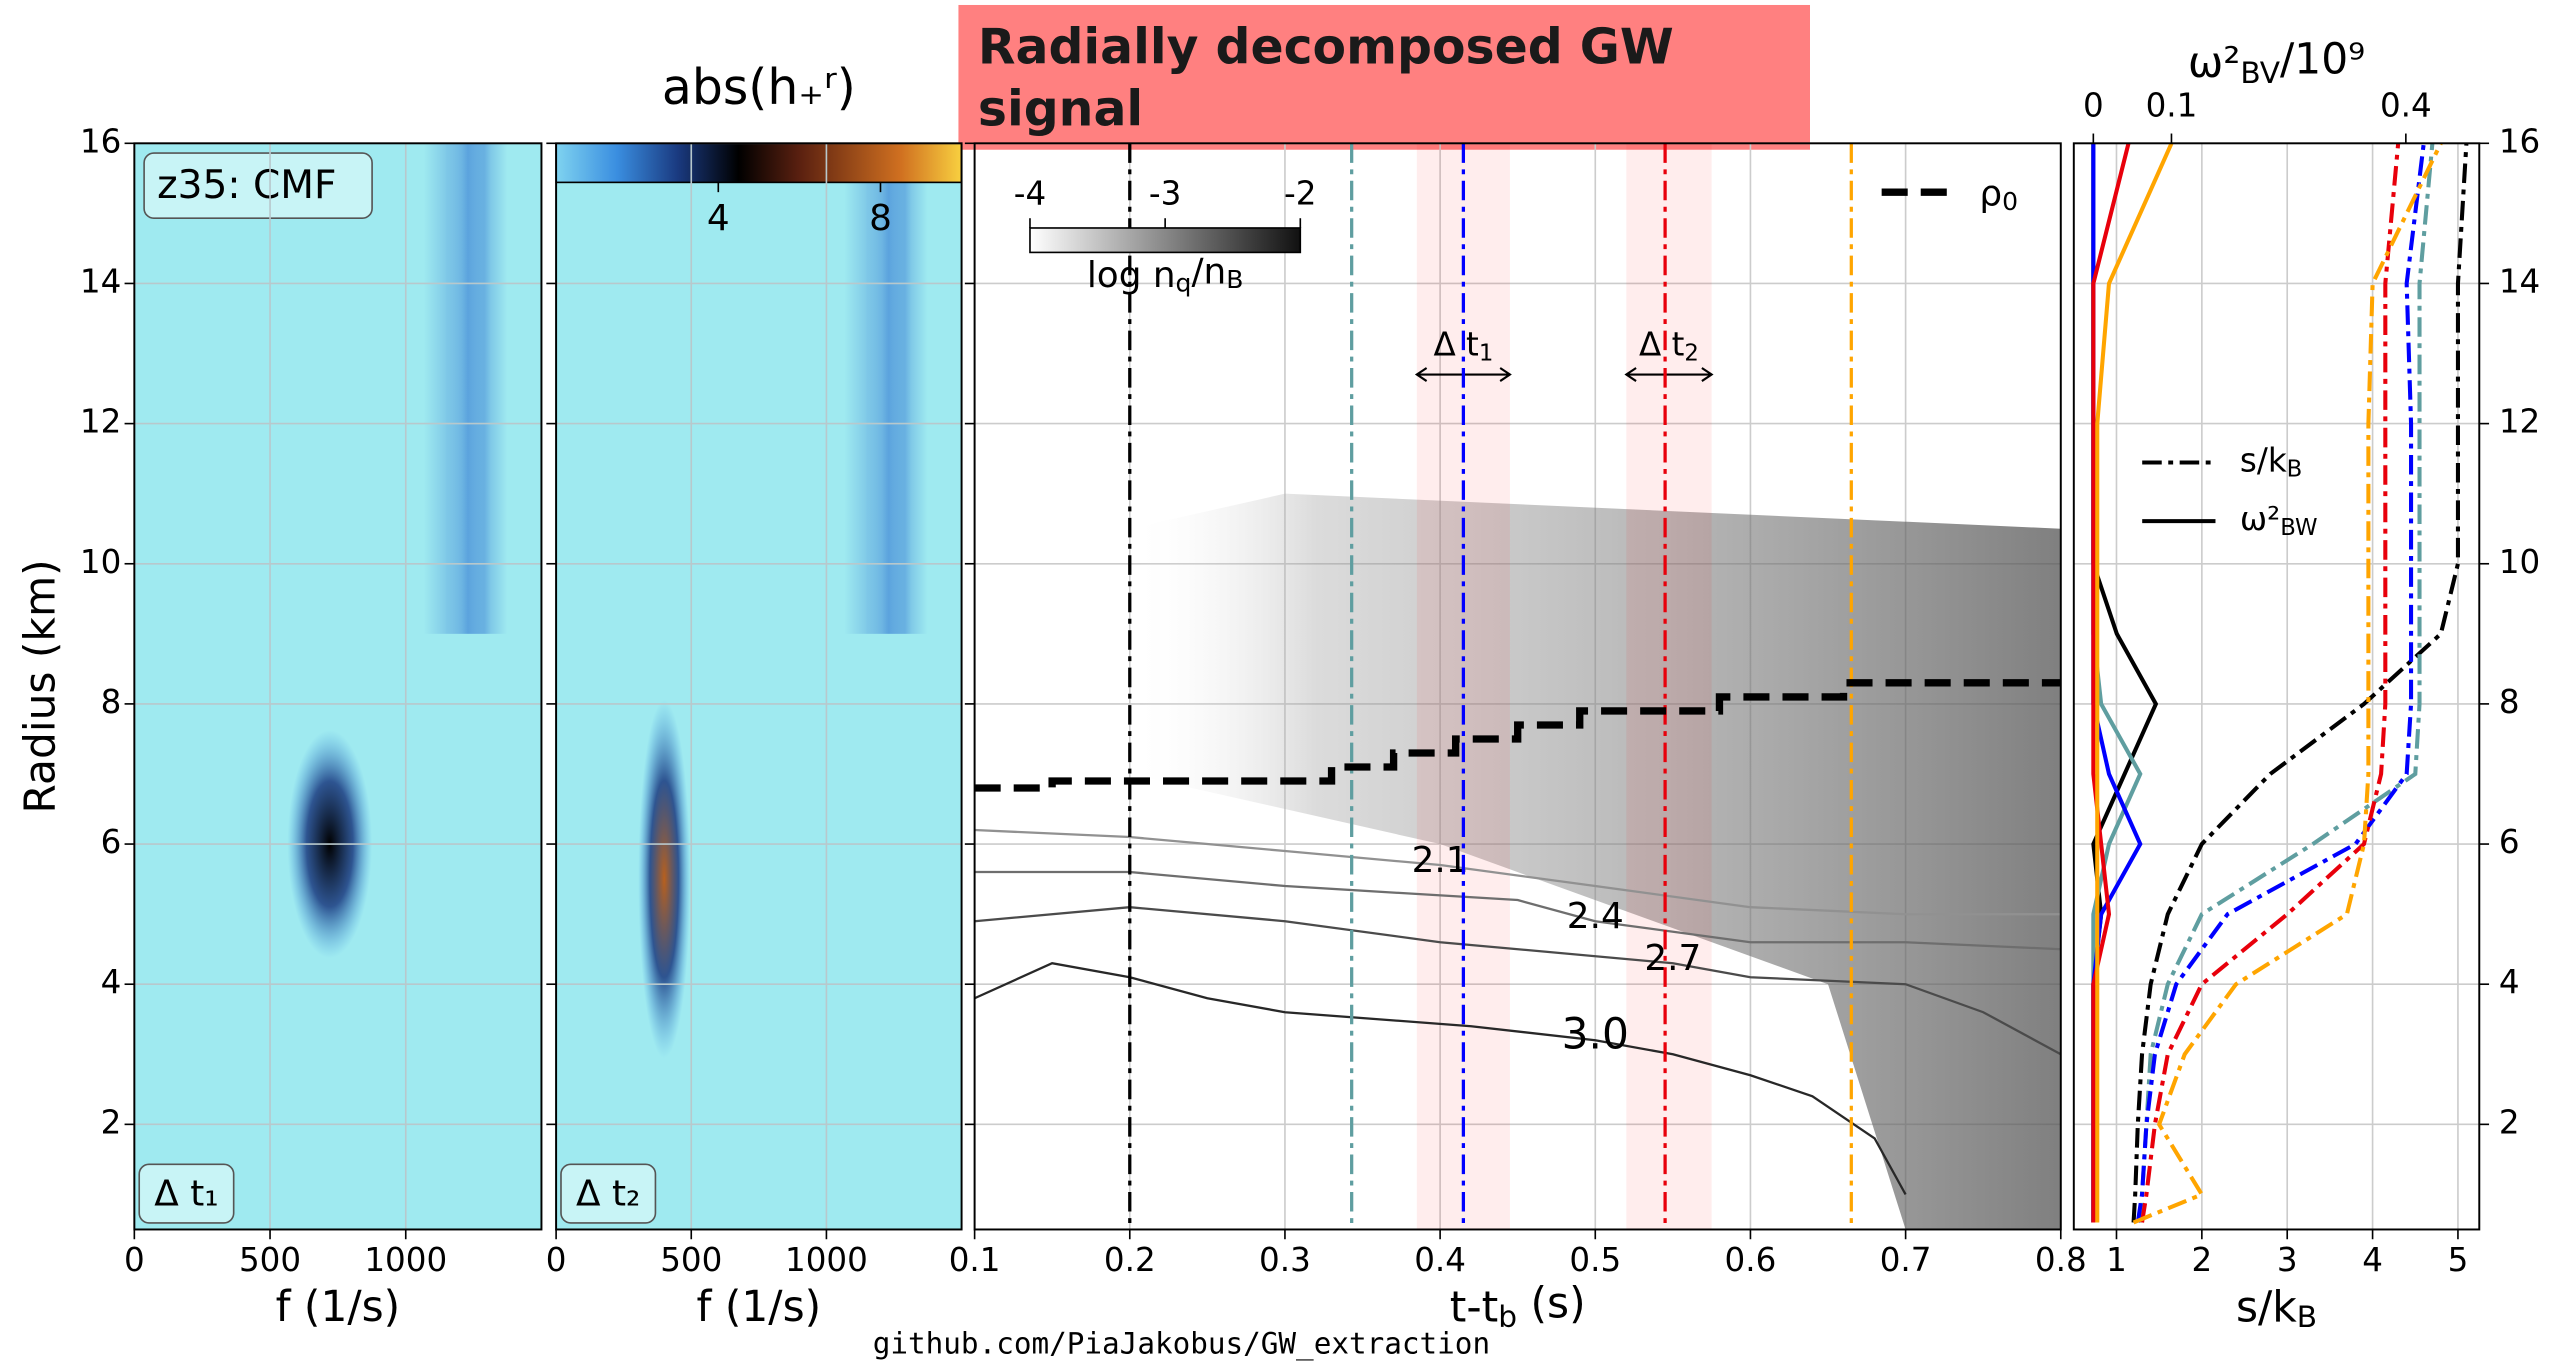  Describe the element at coordinates (718, 218) in the screenshot. I see `colorbar-tick-label: 4` at that location.